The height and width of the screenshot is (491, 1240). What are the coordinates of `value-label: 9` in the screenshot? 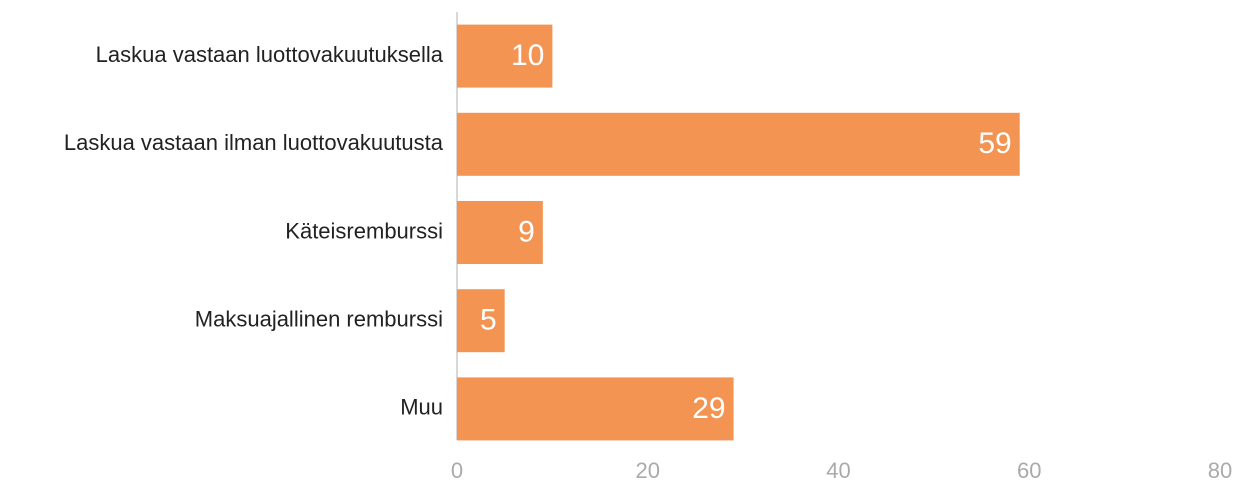 It's located at (526, 231).